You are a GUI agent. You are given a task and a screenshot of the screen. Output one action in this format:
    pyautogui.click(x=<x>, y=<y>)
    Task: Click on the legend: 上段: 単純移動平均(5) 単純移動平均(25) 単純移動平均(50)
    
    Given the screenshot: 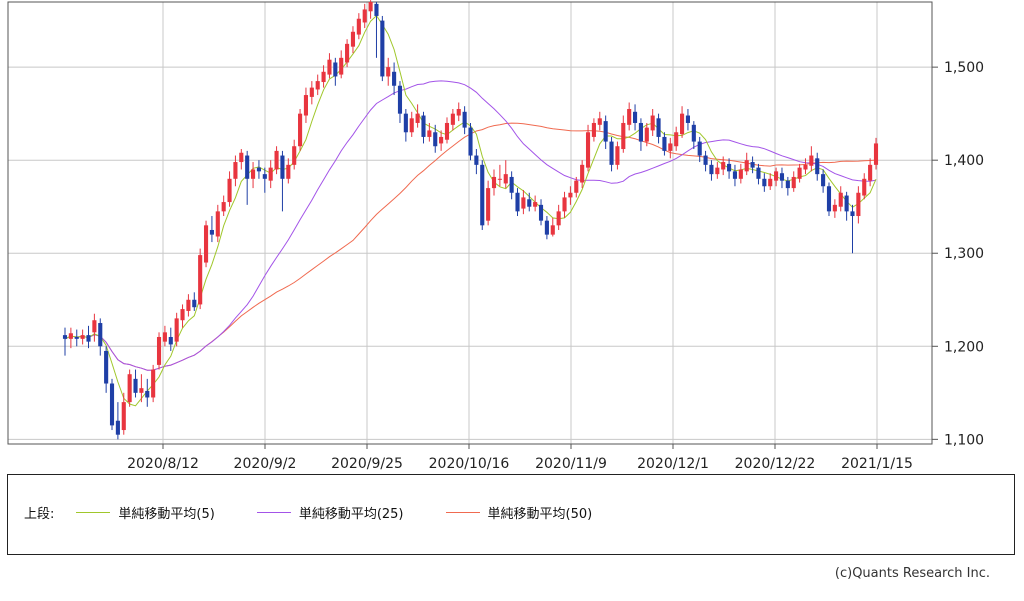 What is the action you would take?
    pyautogui.click(x=511, y=514)
    